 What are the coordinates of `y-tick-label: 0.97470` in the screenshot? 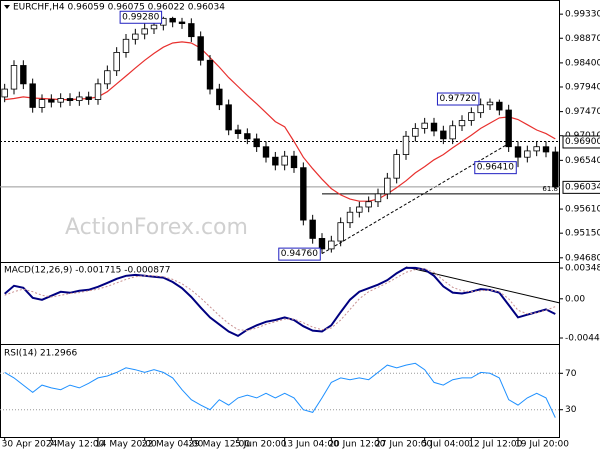 It's located at (582, 112).